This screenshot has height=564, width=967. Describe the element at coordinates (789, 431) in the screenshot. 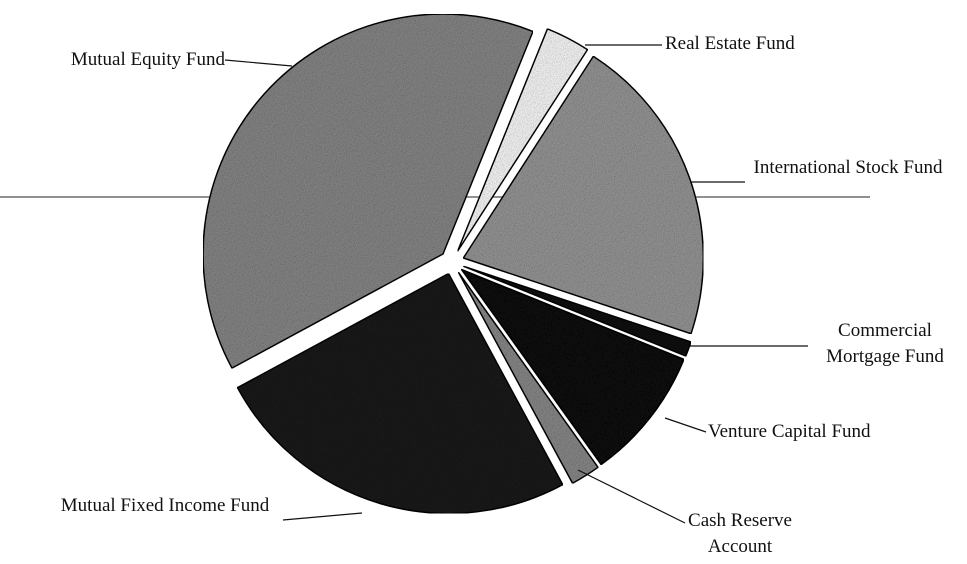

I see `slice-label: Venture Capital Fund` at that location.